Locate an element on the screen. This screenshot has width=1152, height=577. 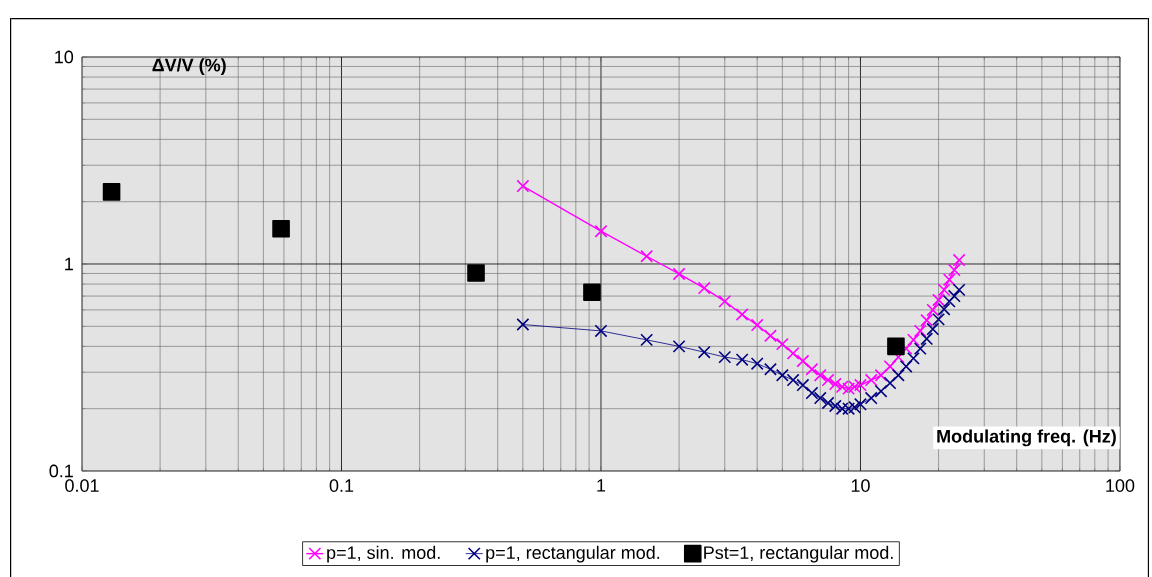
legend-label: p=1, sin. mod. is located at coordinates (383, 554).